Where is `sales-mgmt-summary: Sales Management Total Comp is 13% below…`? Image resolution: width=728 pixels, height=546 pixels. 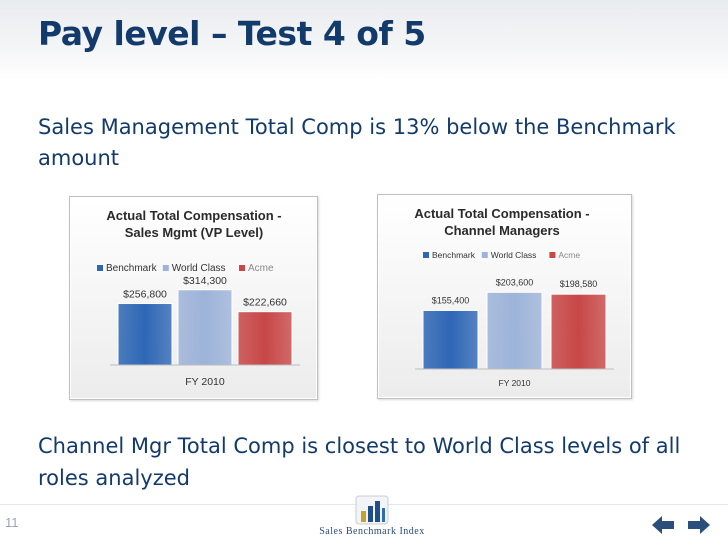 sales-mgmt-summary: Sales Management Total Comp is 13% below… is located at coordinates (357, 142).